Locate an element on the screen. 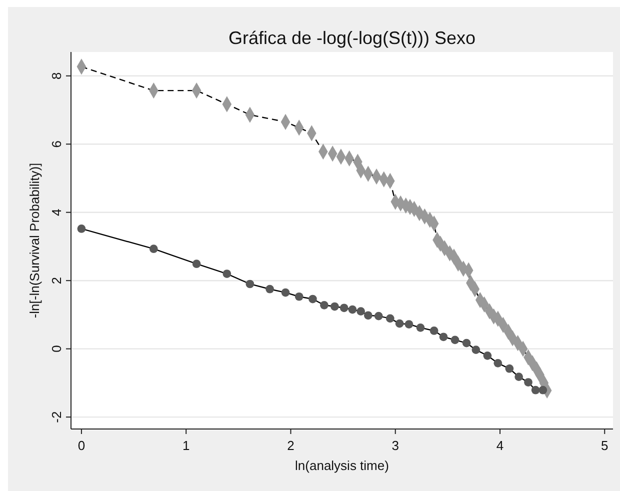  chart-title: Gráfica de -log(-log(S(t))) Sexo is located at coordinates (352, 38).